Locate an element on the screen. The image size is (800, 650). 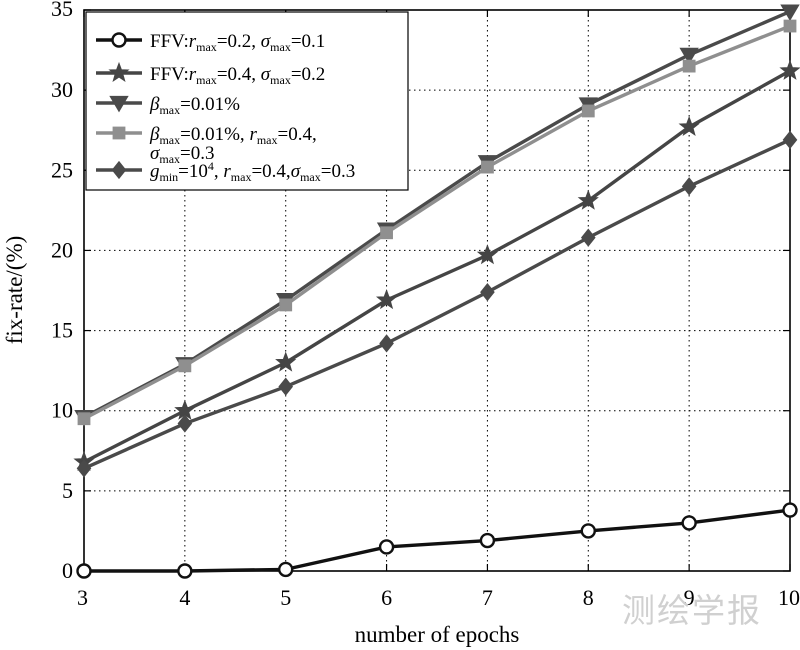
y-tick-label: 5 is located at coordinates (67, 490).